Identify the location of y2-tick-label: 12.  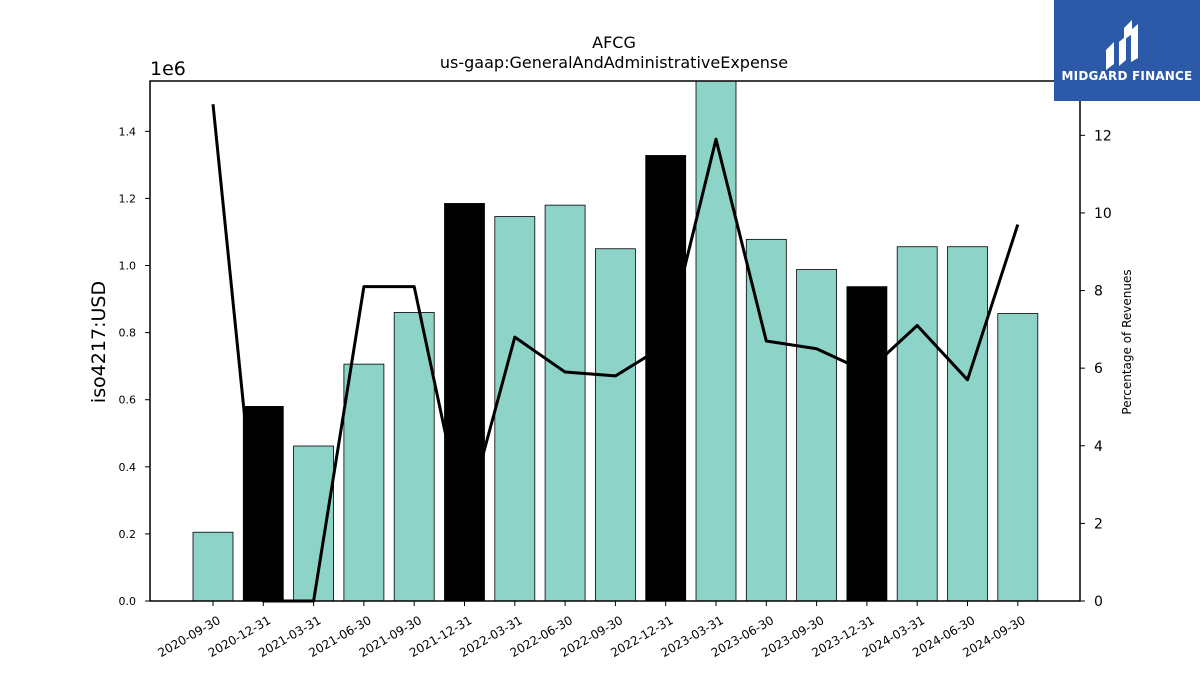
(1103, 136).